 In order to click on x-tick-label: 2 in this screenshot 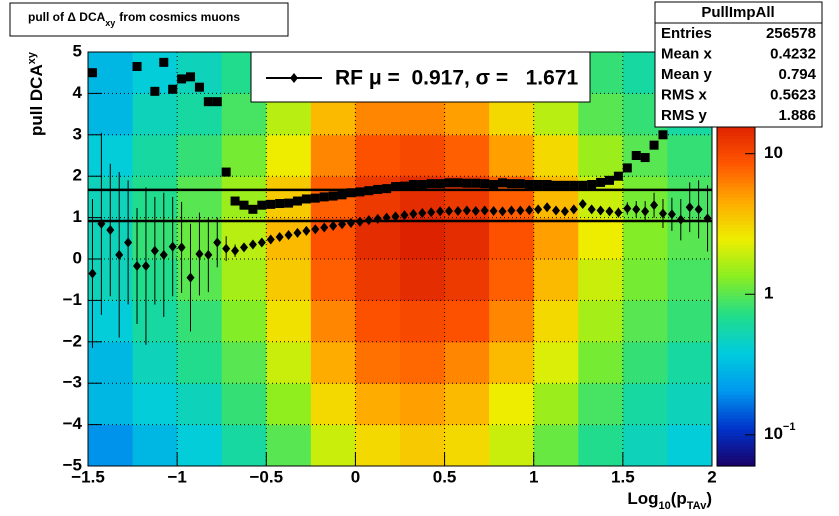, I will do `click(711, 476)`.